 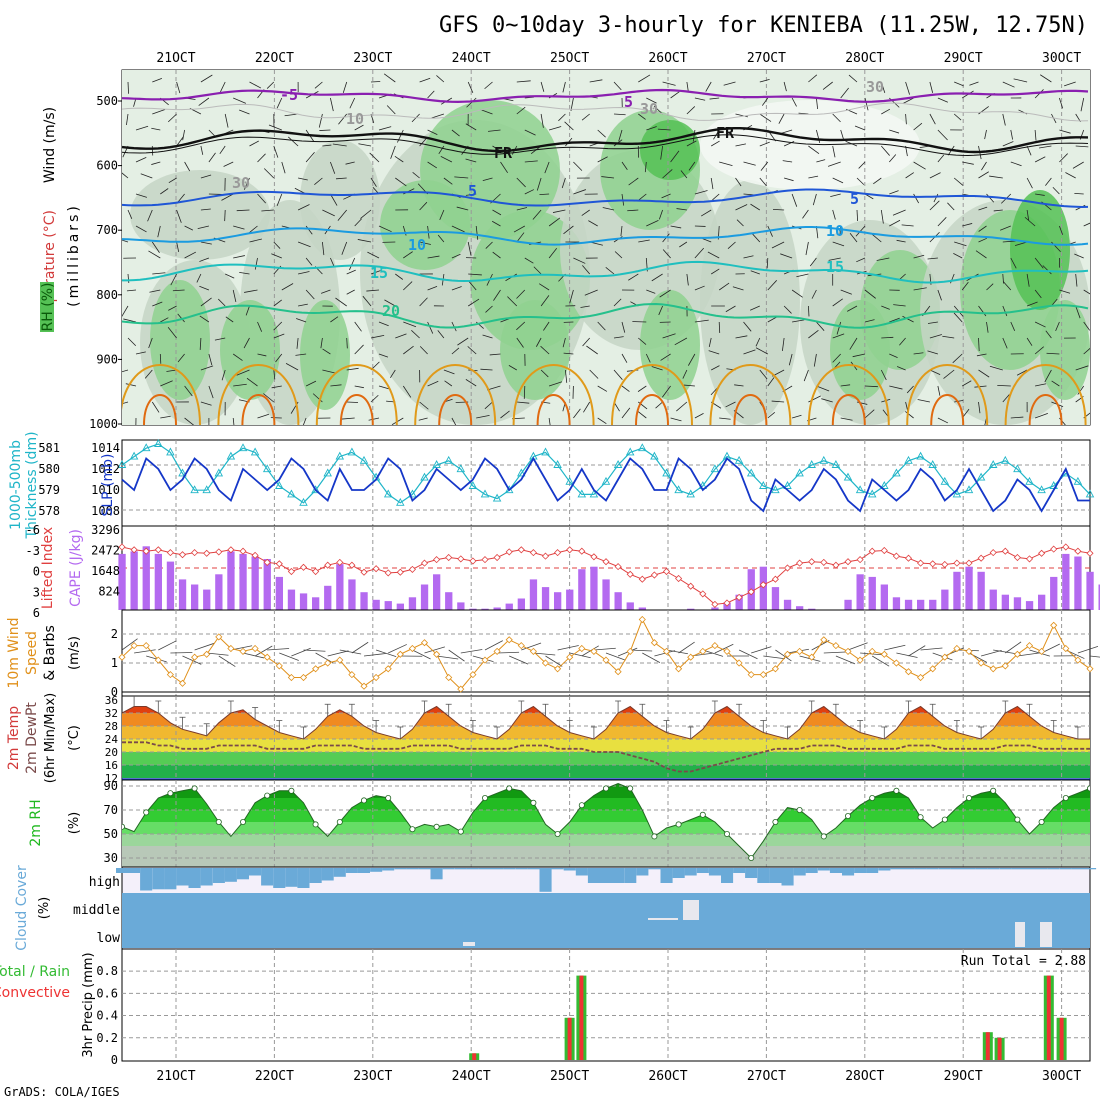 What do you see at coordinates (1061, 1038) in the screenshot?
I see `precip-conv-bar` at bounding box center [1061, 1038].